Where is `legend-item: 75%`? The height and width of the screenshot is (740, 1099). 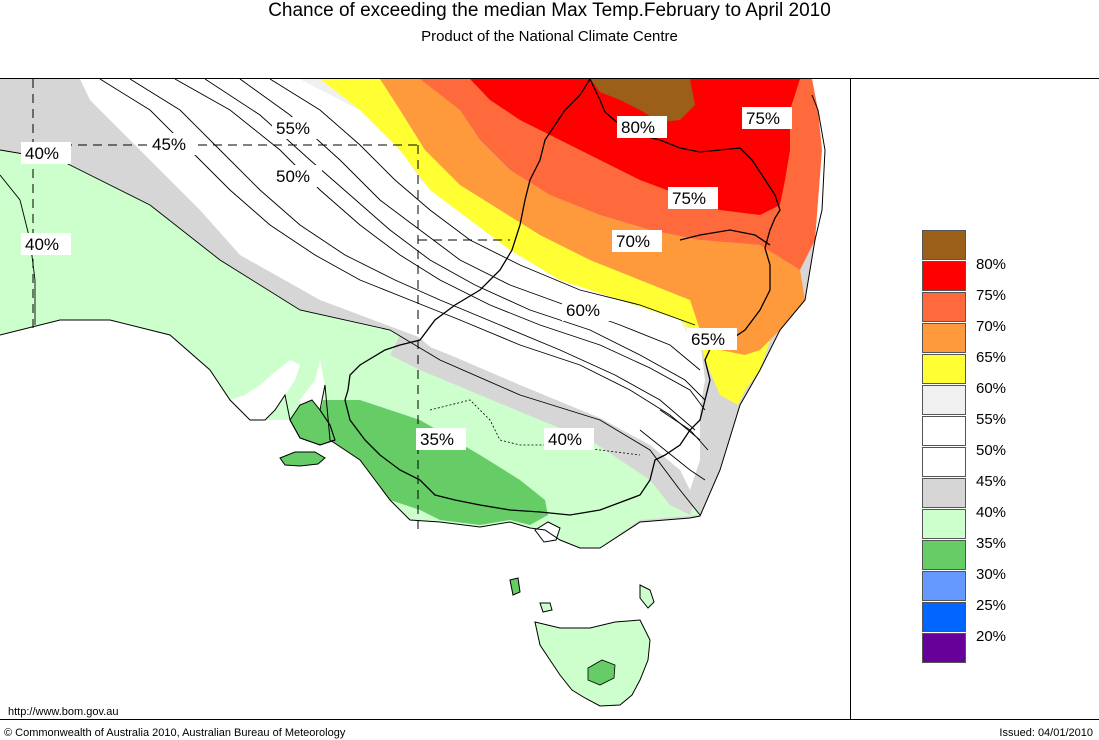 legend-item: 75% is located at coordinates (982, 282).